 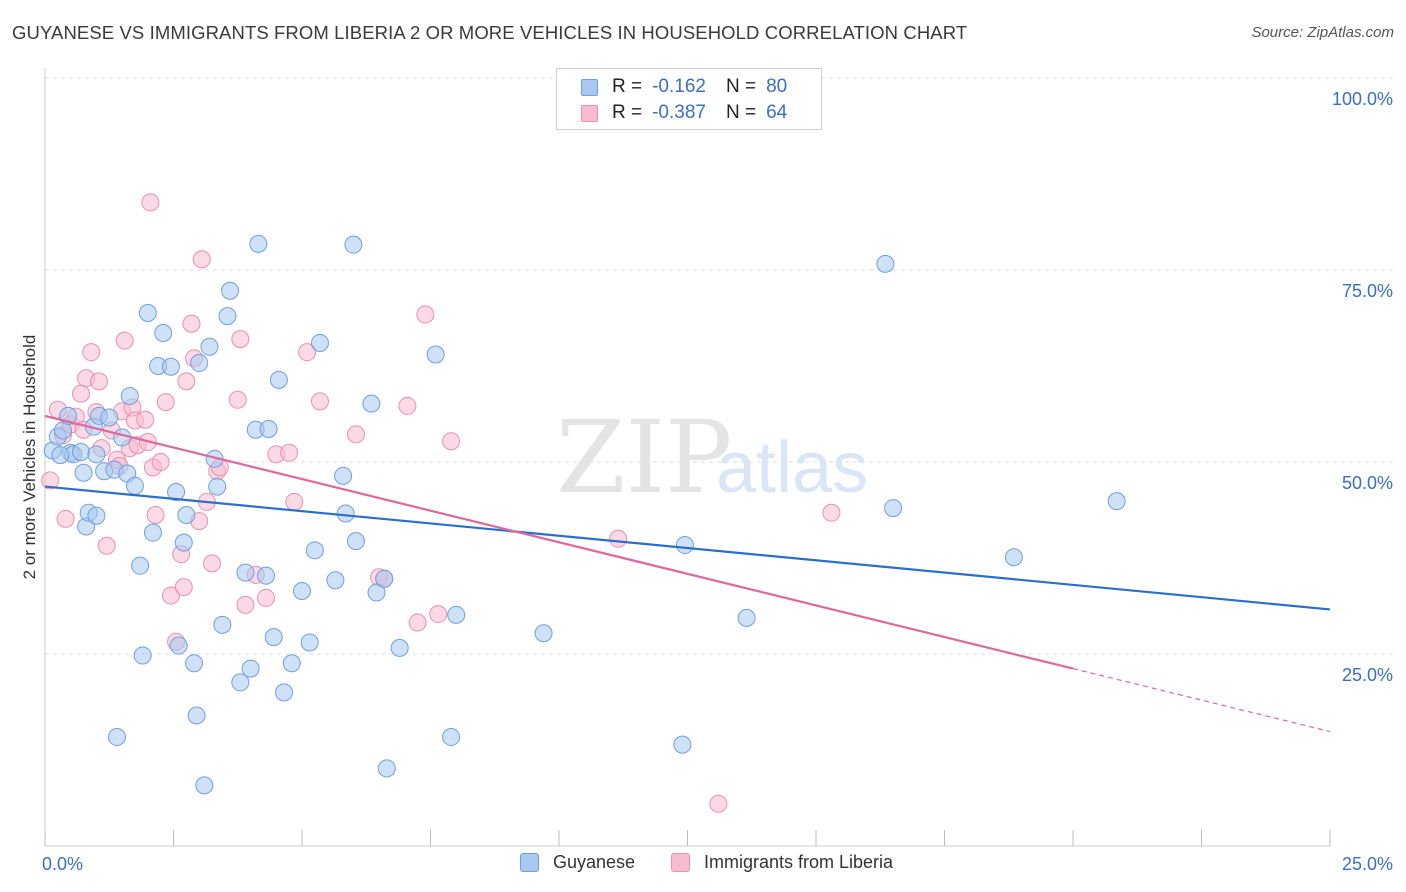 What do you see at coordinates (777, 86) in the screenshot?
I see `guyanese-n-value: 80` at bounding box center [777, 86].